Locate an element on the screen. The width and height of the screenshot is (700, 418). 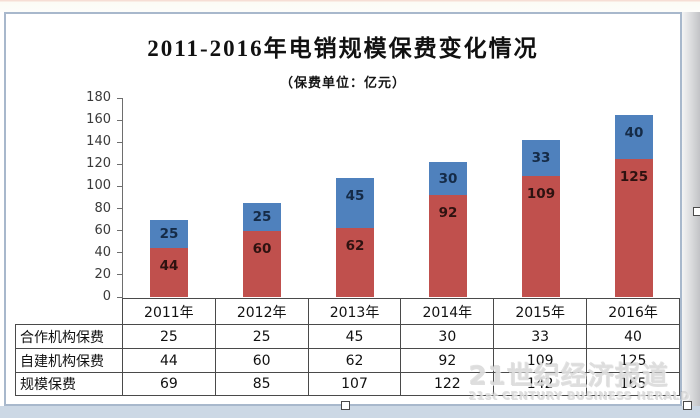
bar-segment-bottom-series: 92 is located at coordinates (448, 246).